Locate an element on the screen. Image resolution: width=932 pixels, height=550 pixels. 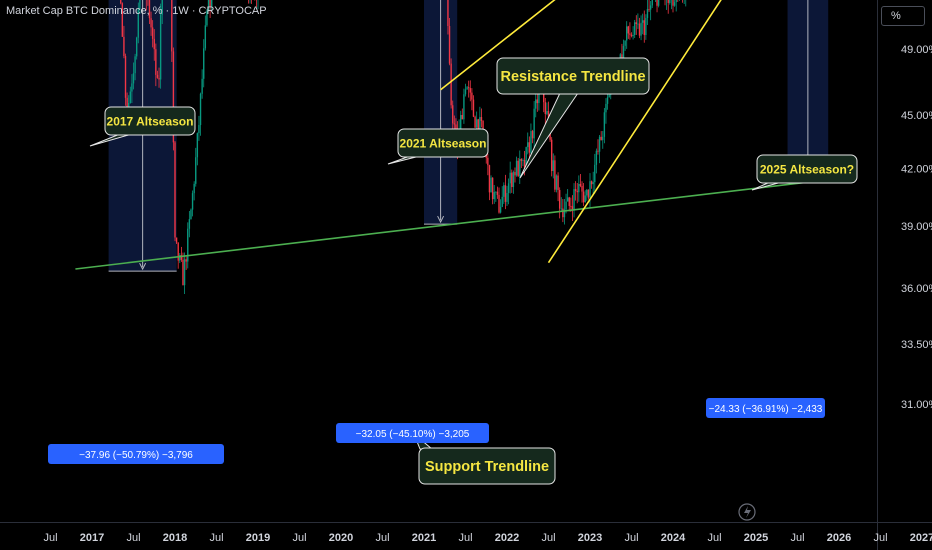
x-tick-label: 2024 is located at coordinates (673, 538).